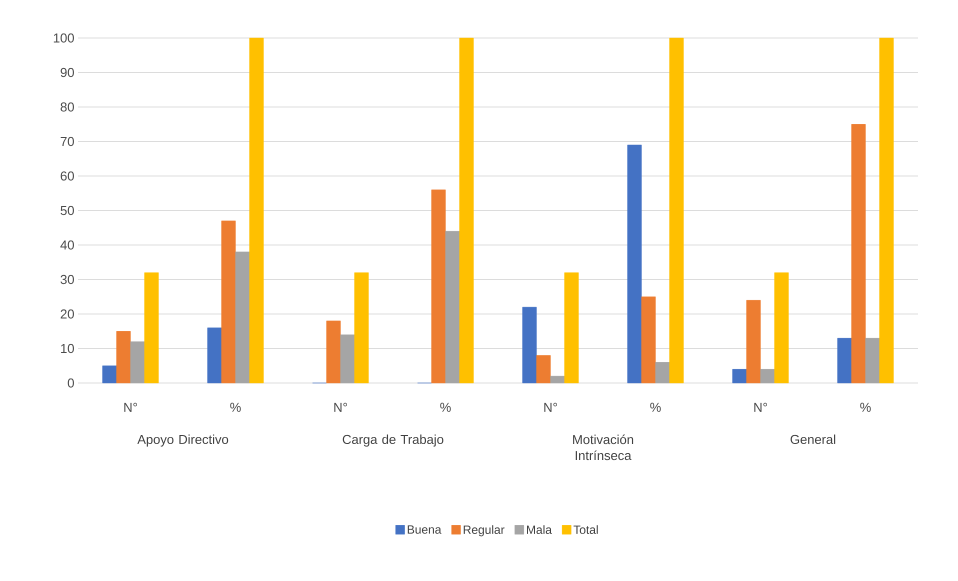 The image size is (958, 581). Describe the element at coordinates (67, 107) in the screenshot. I see `y-tick-label: 80` at that location.